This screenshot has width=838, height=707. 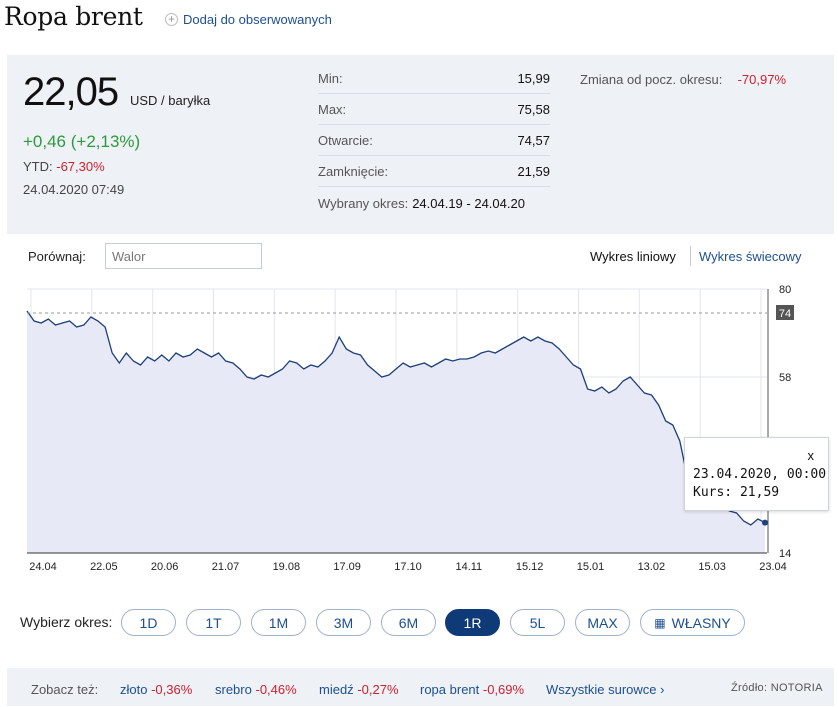 What do you see at coordinates (749, 688) in the screenshot?
I see `source-label: Źródło:` at bounding box center [749, 688].